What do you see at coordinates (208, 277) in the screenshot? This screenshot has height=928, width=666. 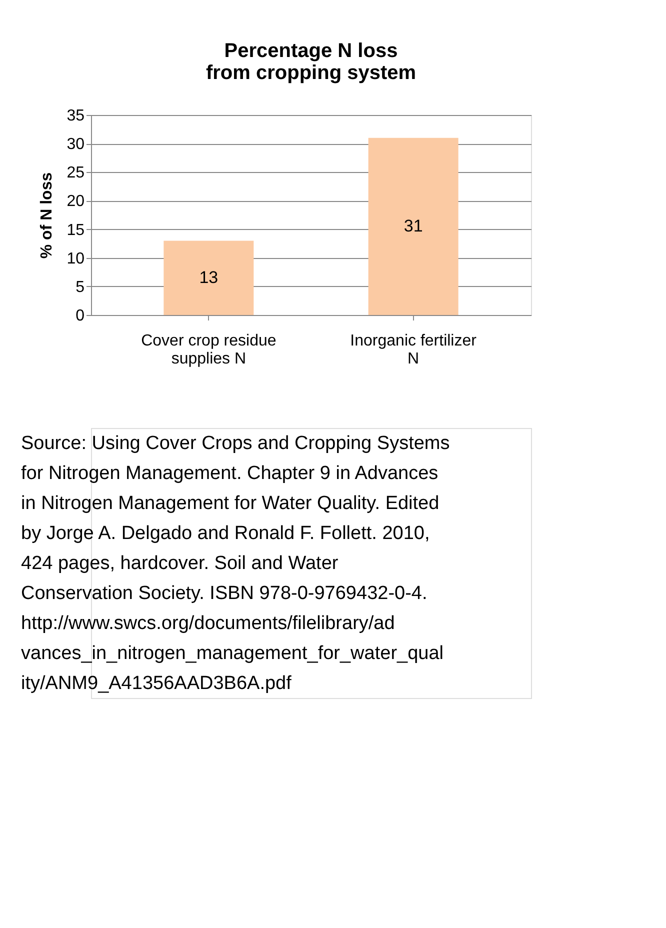 I see `data-label: 13` at bounding box center [208, 277].